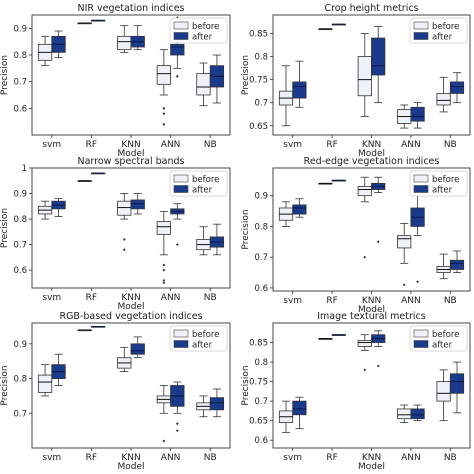 The width and height of the screenshot is (474, 474). What do you see at coordinates (371, 316) in the screenshot?
I see `chart-title: Image textural metrics` at bounding box center [371, 316].